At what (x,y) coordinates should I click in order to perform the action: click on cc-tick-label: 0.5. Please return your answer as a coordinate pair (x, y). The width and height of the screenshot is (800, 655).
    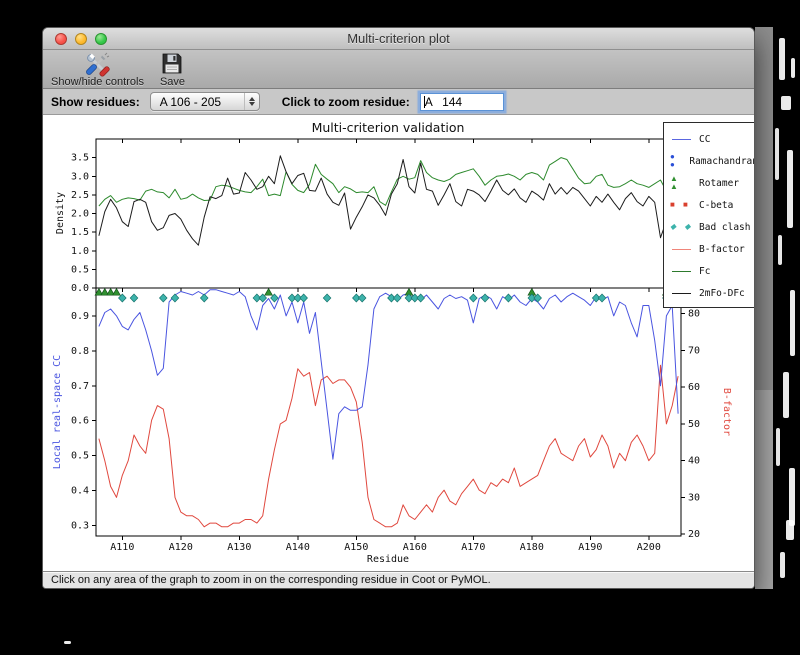
    Looking at the image, I should click on (80, 456).